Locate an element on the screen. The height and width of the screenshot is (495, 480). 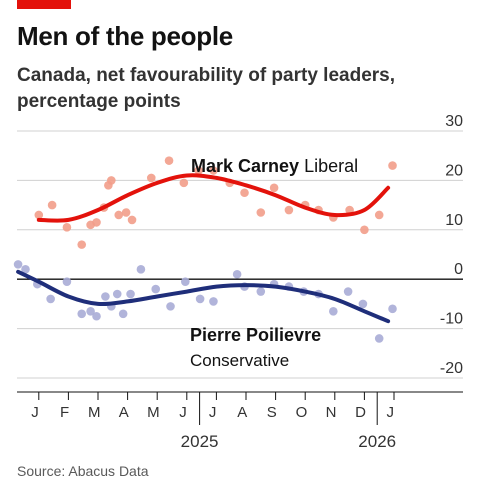
y-tick-label: 30 is located at coordinates (454, 121).